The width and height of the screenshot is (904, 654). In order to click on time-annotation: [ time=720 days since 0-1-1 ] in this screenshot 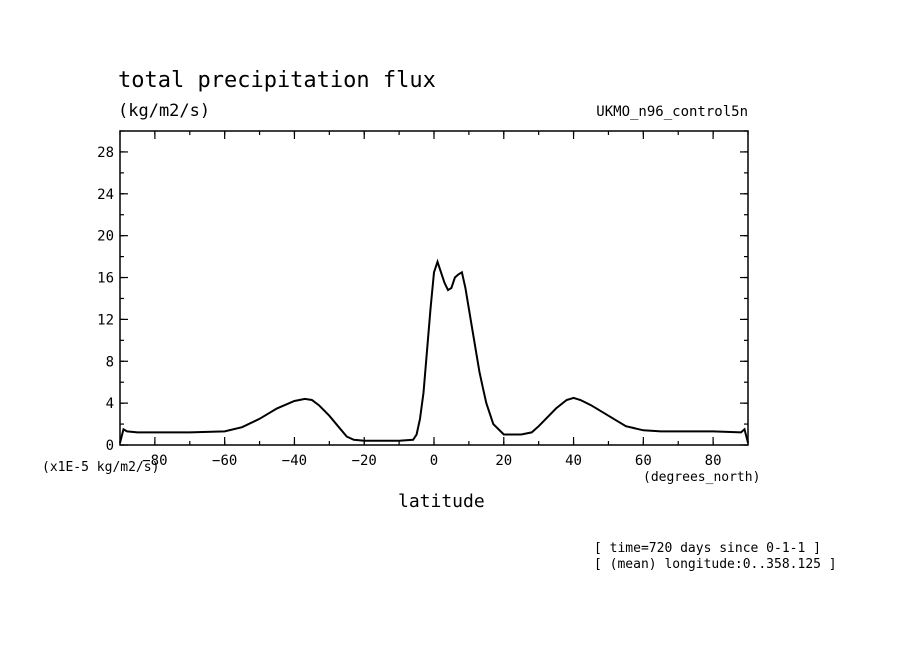, I will do `click(707, 548)`.